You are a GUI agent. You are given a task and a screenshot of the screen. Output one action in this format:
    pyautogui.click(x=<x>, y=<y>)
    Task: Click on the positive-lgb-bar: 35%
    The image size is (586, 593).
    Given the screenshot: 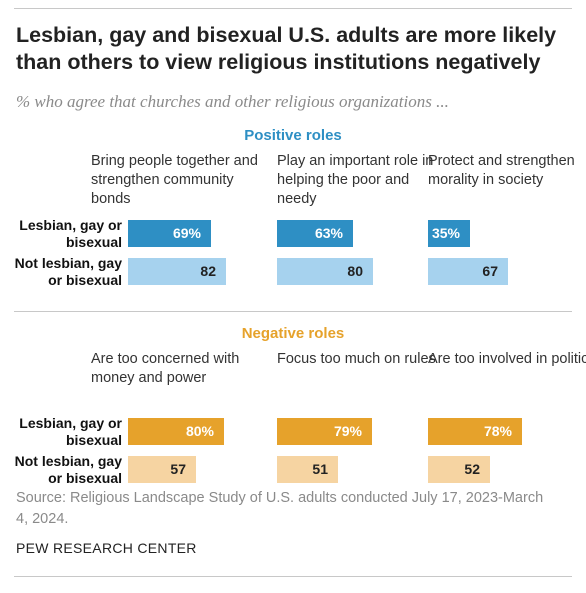 What is the action you would take?
    pyautogui.click(x=449, y=233)
    